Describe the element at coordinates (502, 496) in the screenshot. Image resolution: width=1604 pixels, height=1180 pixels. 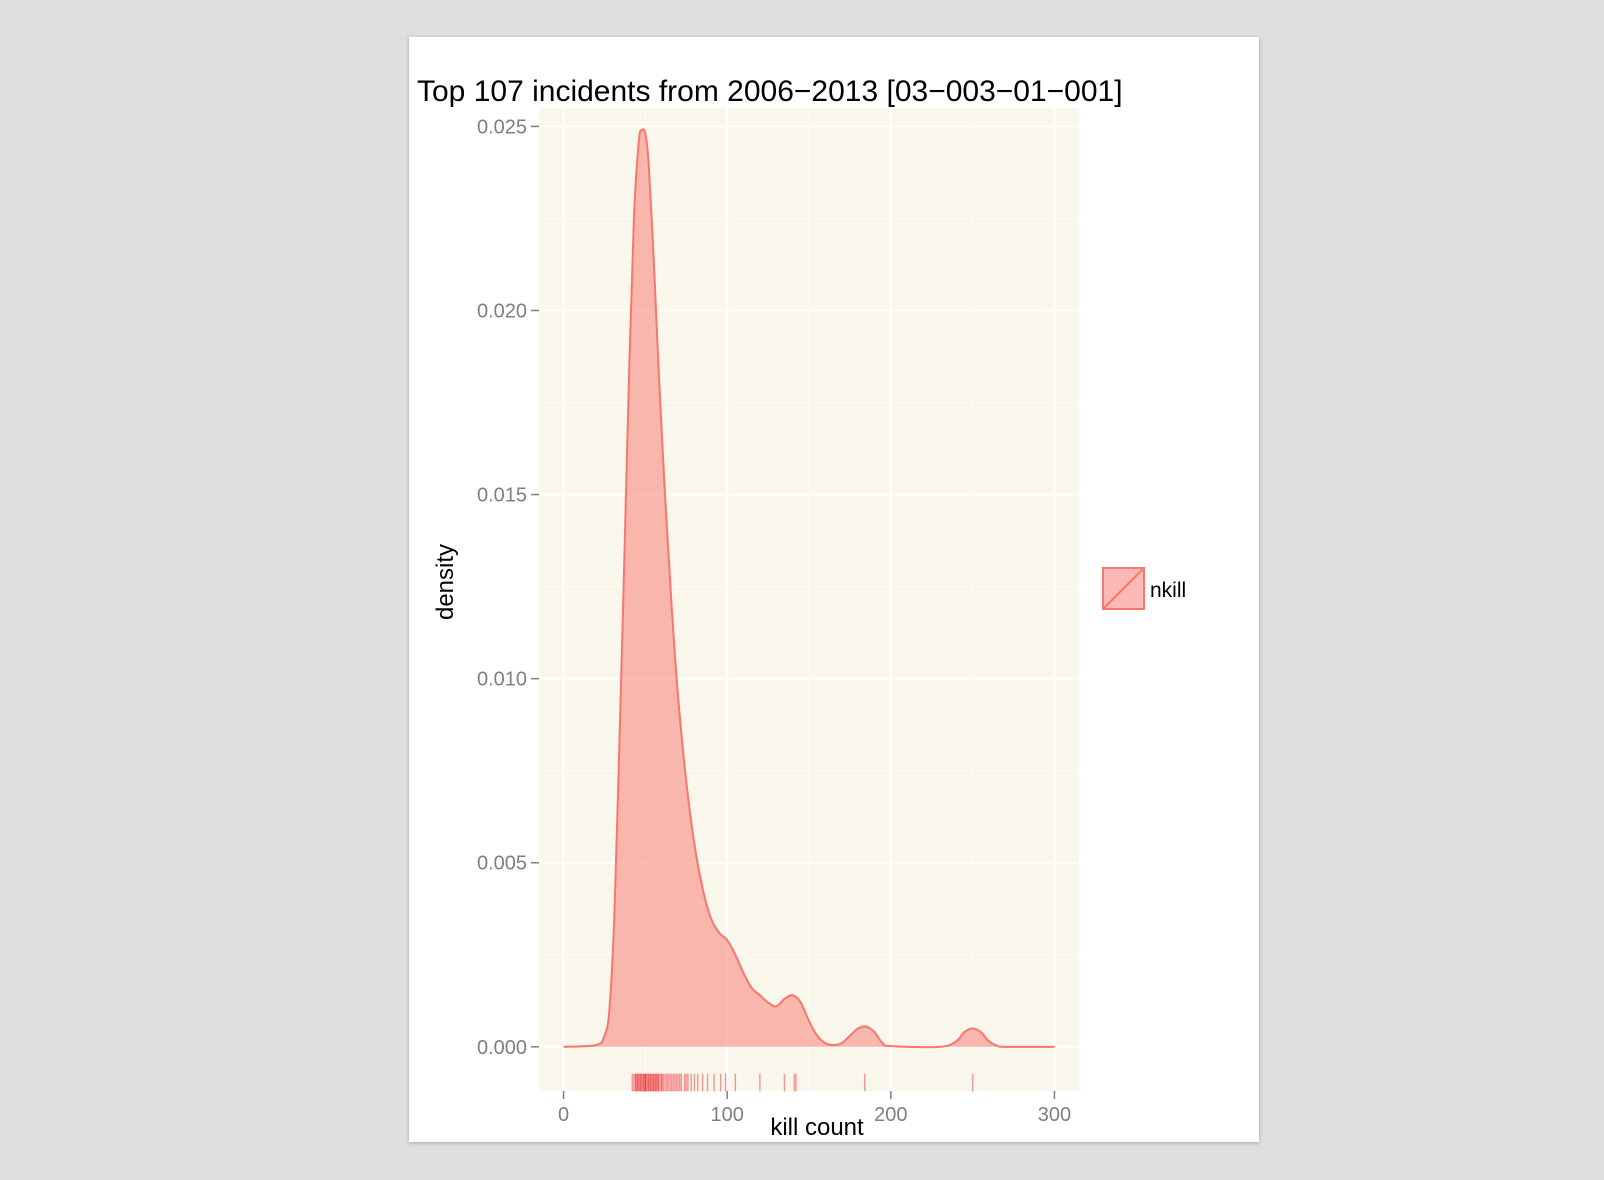
I see `y-tick-label: 0.015` at that location.